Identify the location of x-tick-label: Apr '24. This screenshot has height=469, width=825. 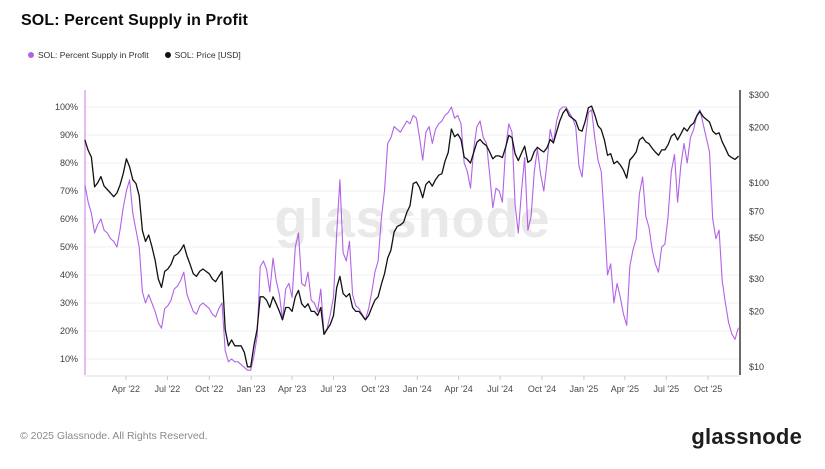
(459, 389).